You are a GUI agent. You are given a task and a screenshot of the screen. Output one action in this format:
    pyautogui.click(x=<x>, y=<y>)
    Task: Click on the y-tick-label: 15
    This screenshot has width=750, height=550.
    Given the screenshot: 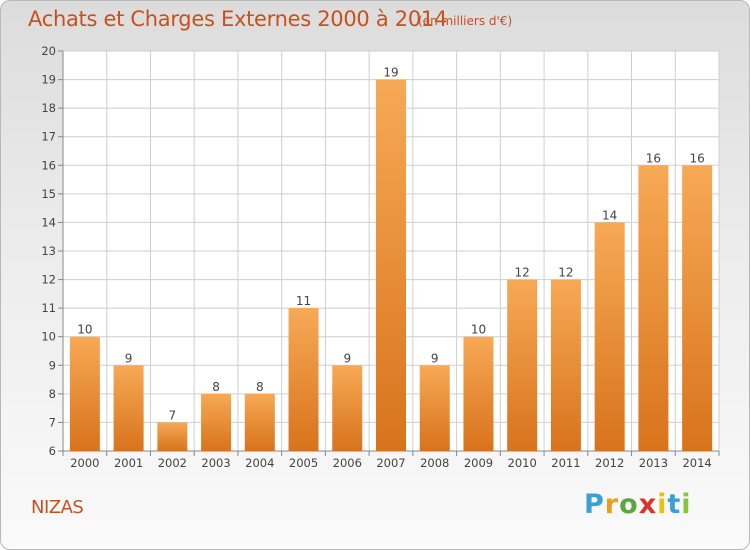 What is the action you would take?
    pyautogui.click(x=48, y=194)
    